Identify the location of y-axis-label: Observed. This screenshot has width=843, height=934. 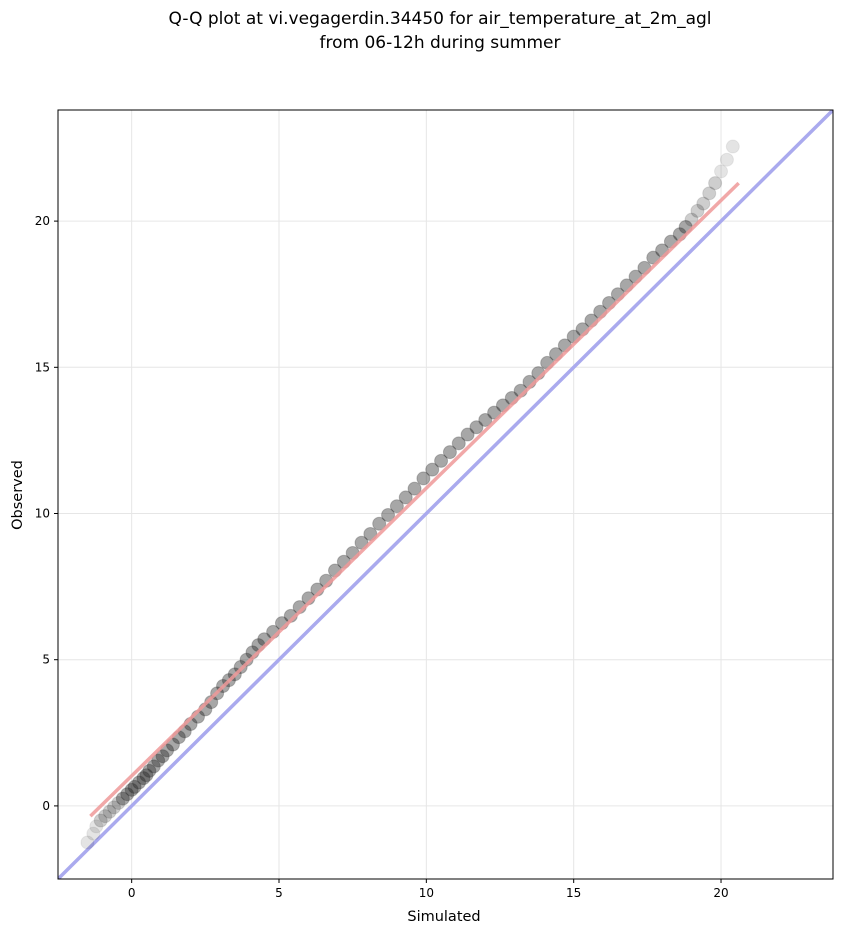
(18, 495).